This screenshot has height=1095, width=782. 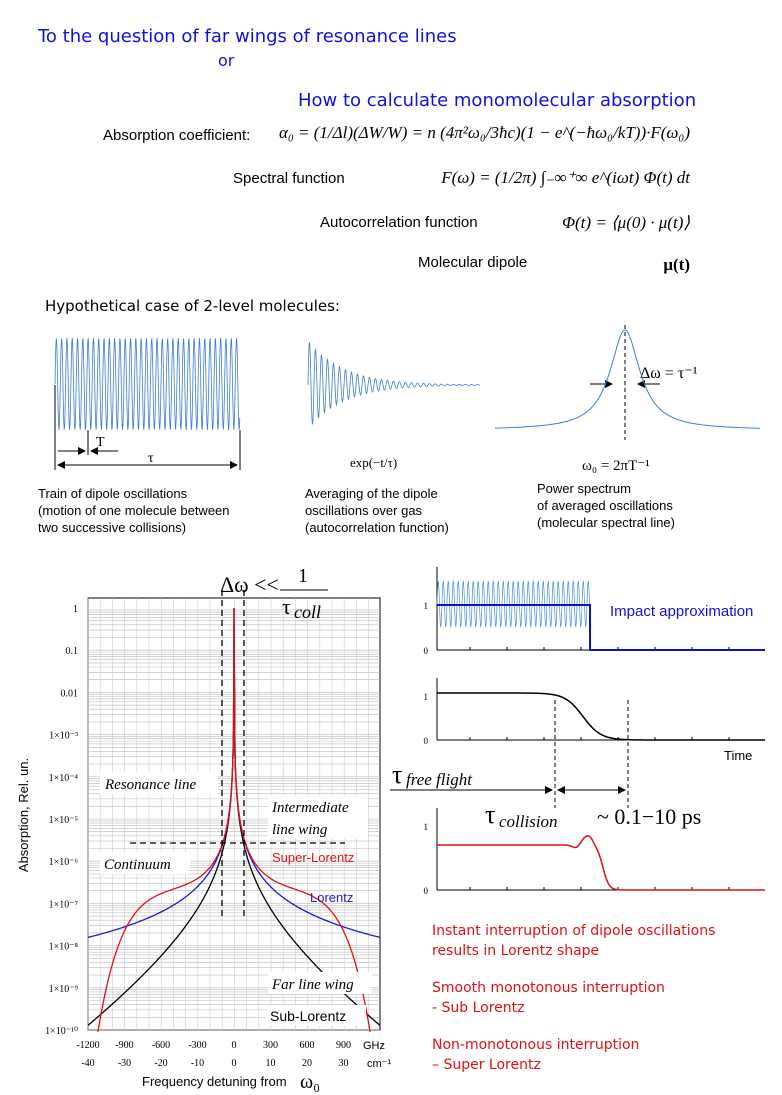 I want to click on annotation: Δω = τ⁻¹, so click(x=669, y=373).